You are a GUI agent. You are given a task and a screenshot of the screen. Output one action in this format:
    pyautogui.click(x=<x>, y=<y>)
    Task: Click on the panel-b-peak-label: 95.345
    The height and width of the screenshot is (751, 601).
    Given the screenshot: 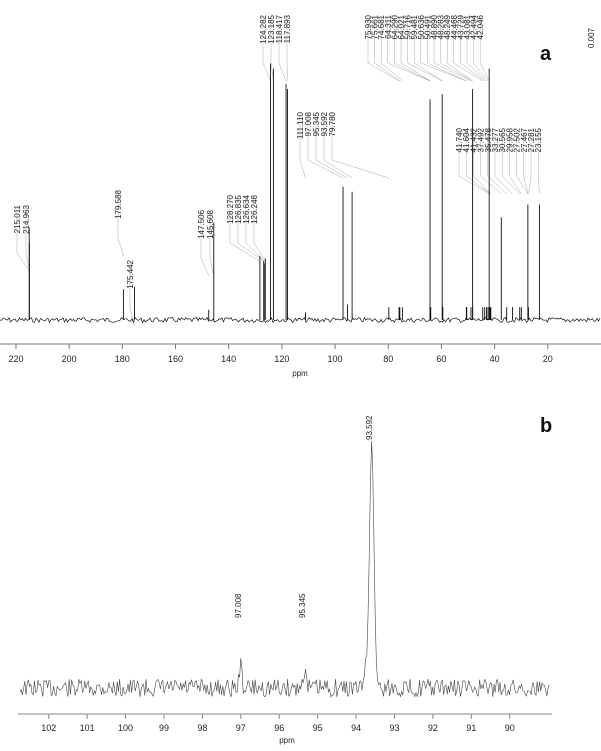 What is the action you would take?
    pyautogui.click(x=302, y=605)
    